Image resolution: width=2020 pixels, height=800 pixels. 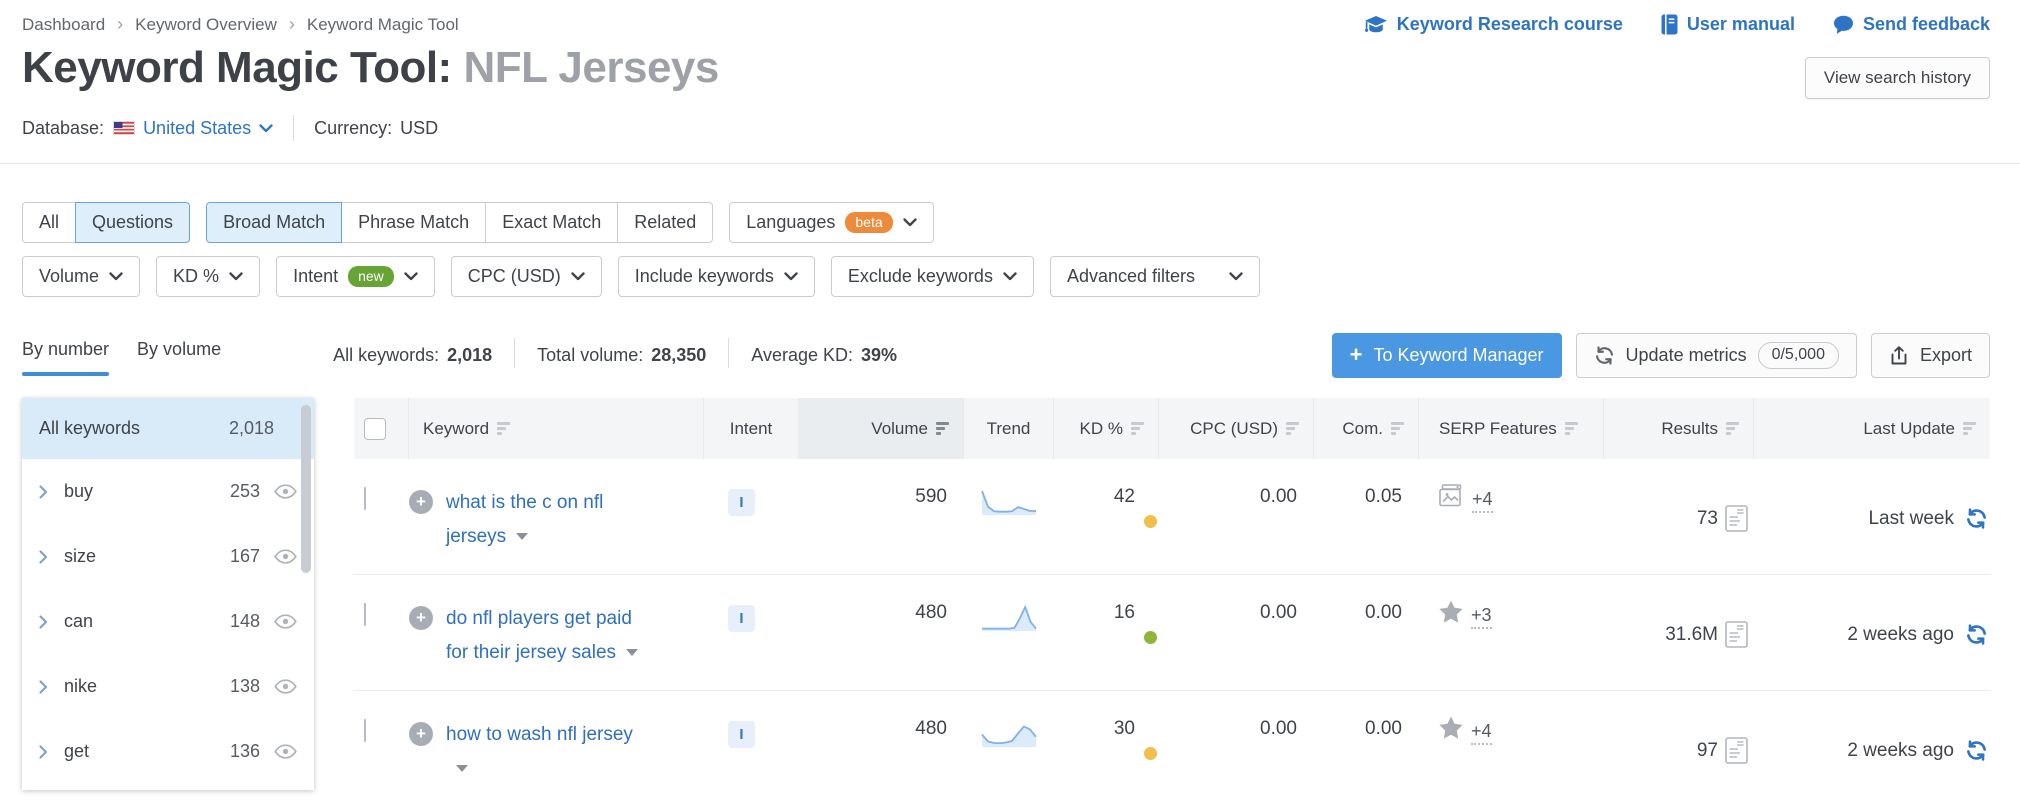 I want to click on database-selector: United States, so click(x=193, y=128).